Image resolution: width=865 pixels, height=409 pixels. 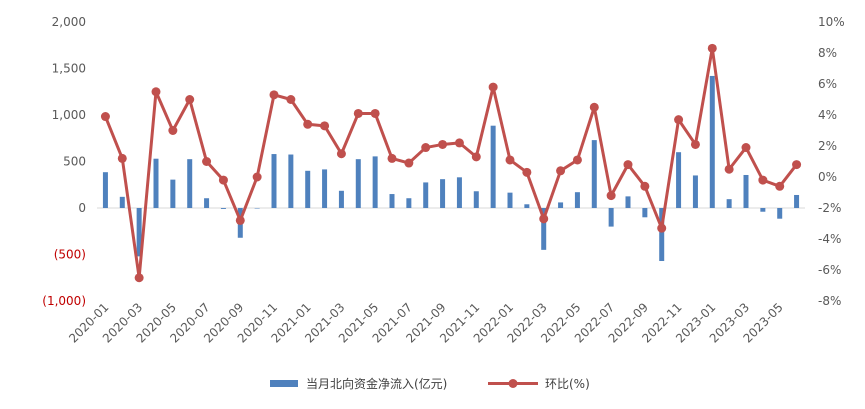 What do you see at coordinates (831, 22) in the screenshot?
I see `right-y-tick-label: 10%` at bounding box center [831, 22].